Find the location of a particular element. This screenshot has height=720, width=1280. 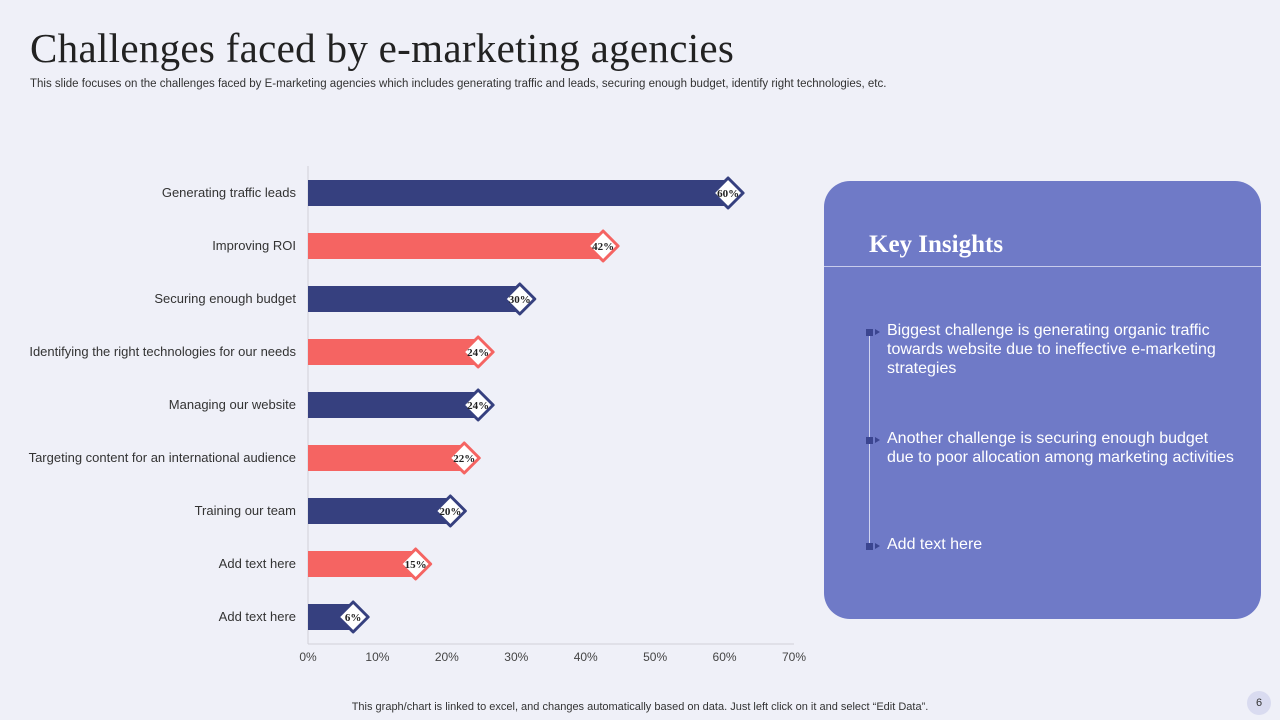

data-label: 20% is located at coordinates (450, 512).